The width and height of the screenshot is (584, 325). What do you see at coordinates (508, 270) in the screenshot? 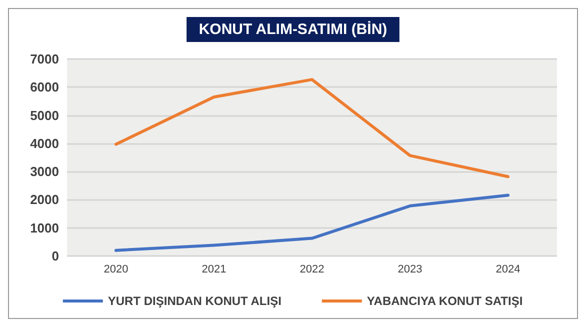
I see `x-tick-label: 2024` at bounding box center [508, 270].